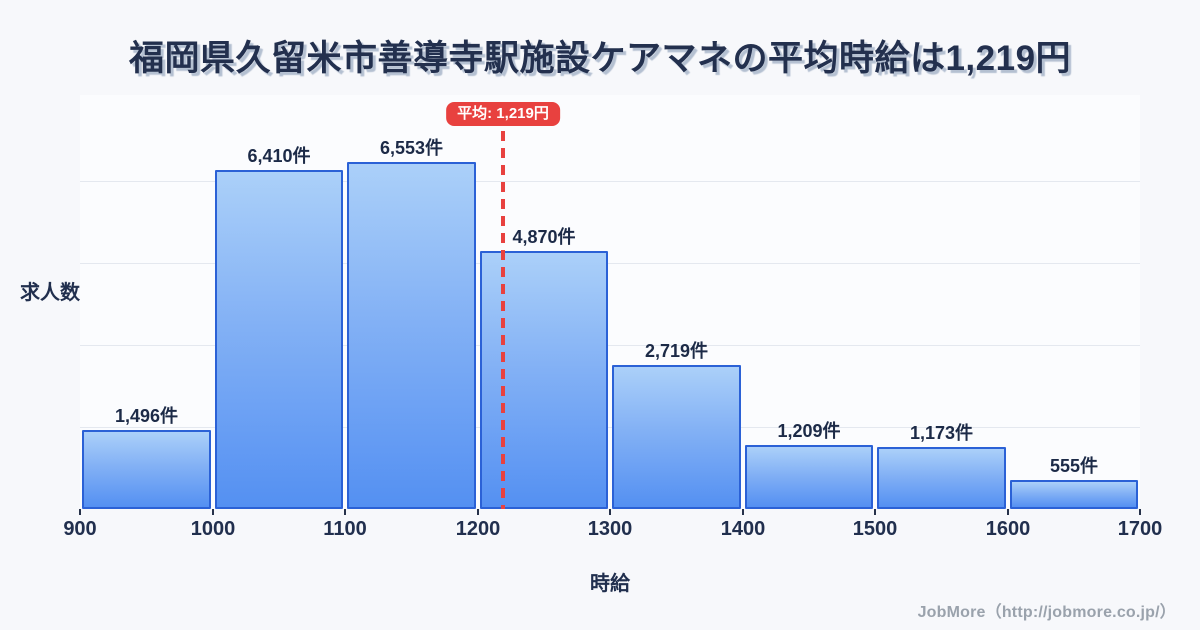 The width and height of the screenshot is (1200, 630). What do you see at coordinates (345, 529) in the screenshot?
I see `x-axis-tick-label: 1100` at bounding box center [345, 529].